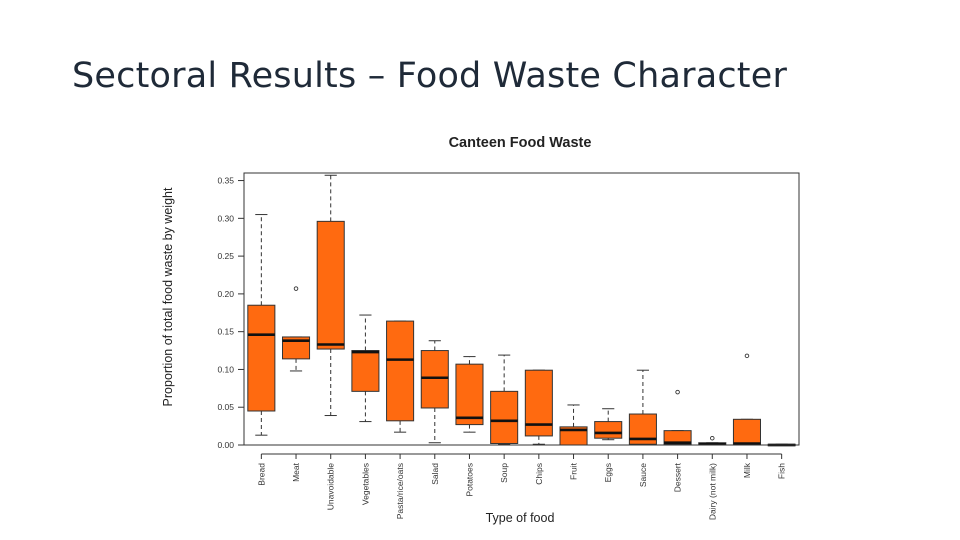 The image size is (960, 540). What do you see at coordinates (225, 181) in the screenshot?
I see `y-tick-label: 0.35` at bounding box center [225, 181].